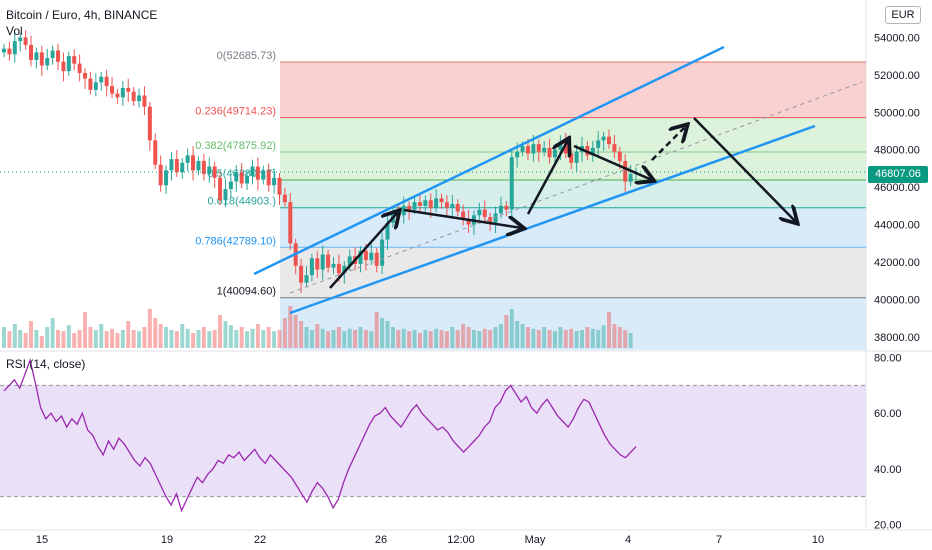  Describe the element at coordinates (235, 112) in the screenshot. I see `fib-level-label: 0.236(49714.23)` at that location.